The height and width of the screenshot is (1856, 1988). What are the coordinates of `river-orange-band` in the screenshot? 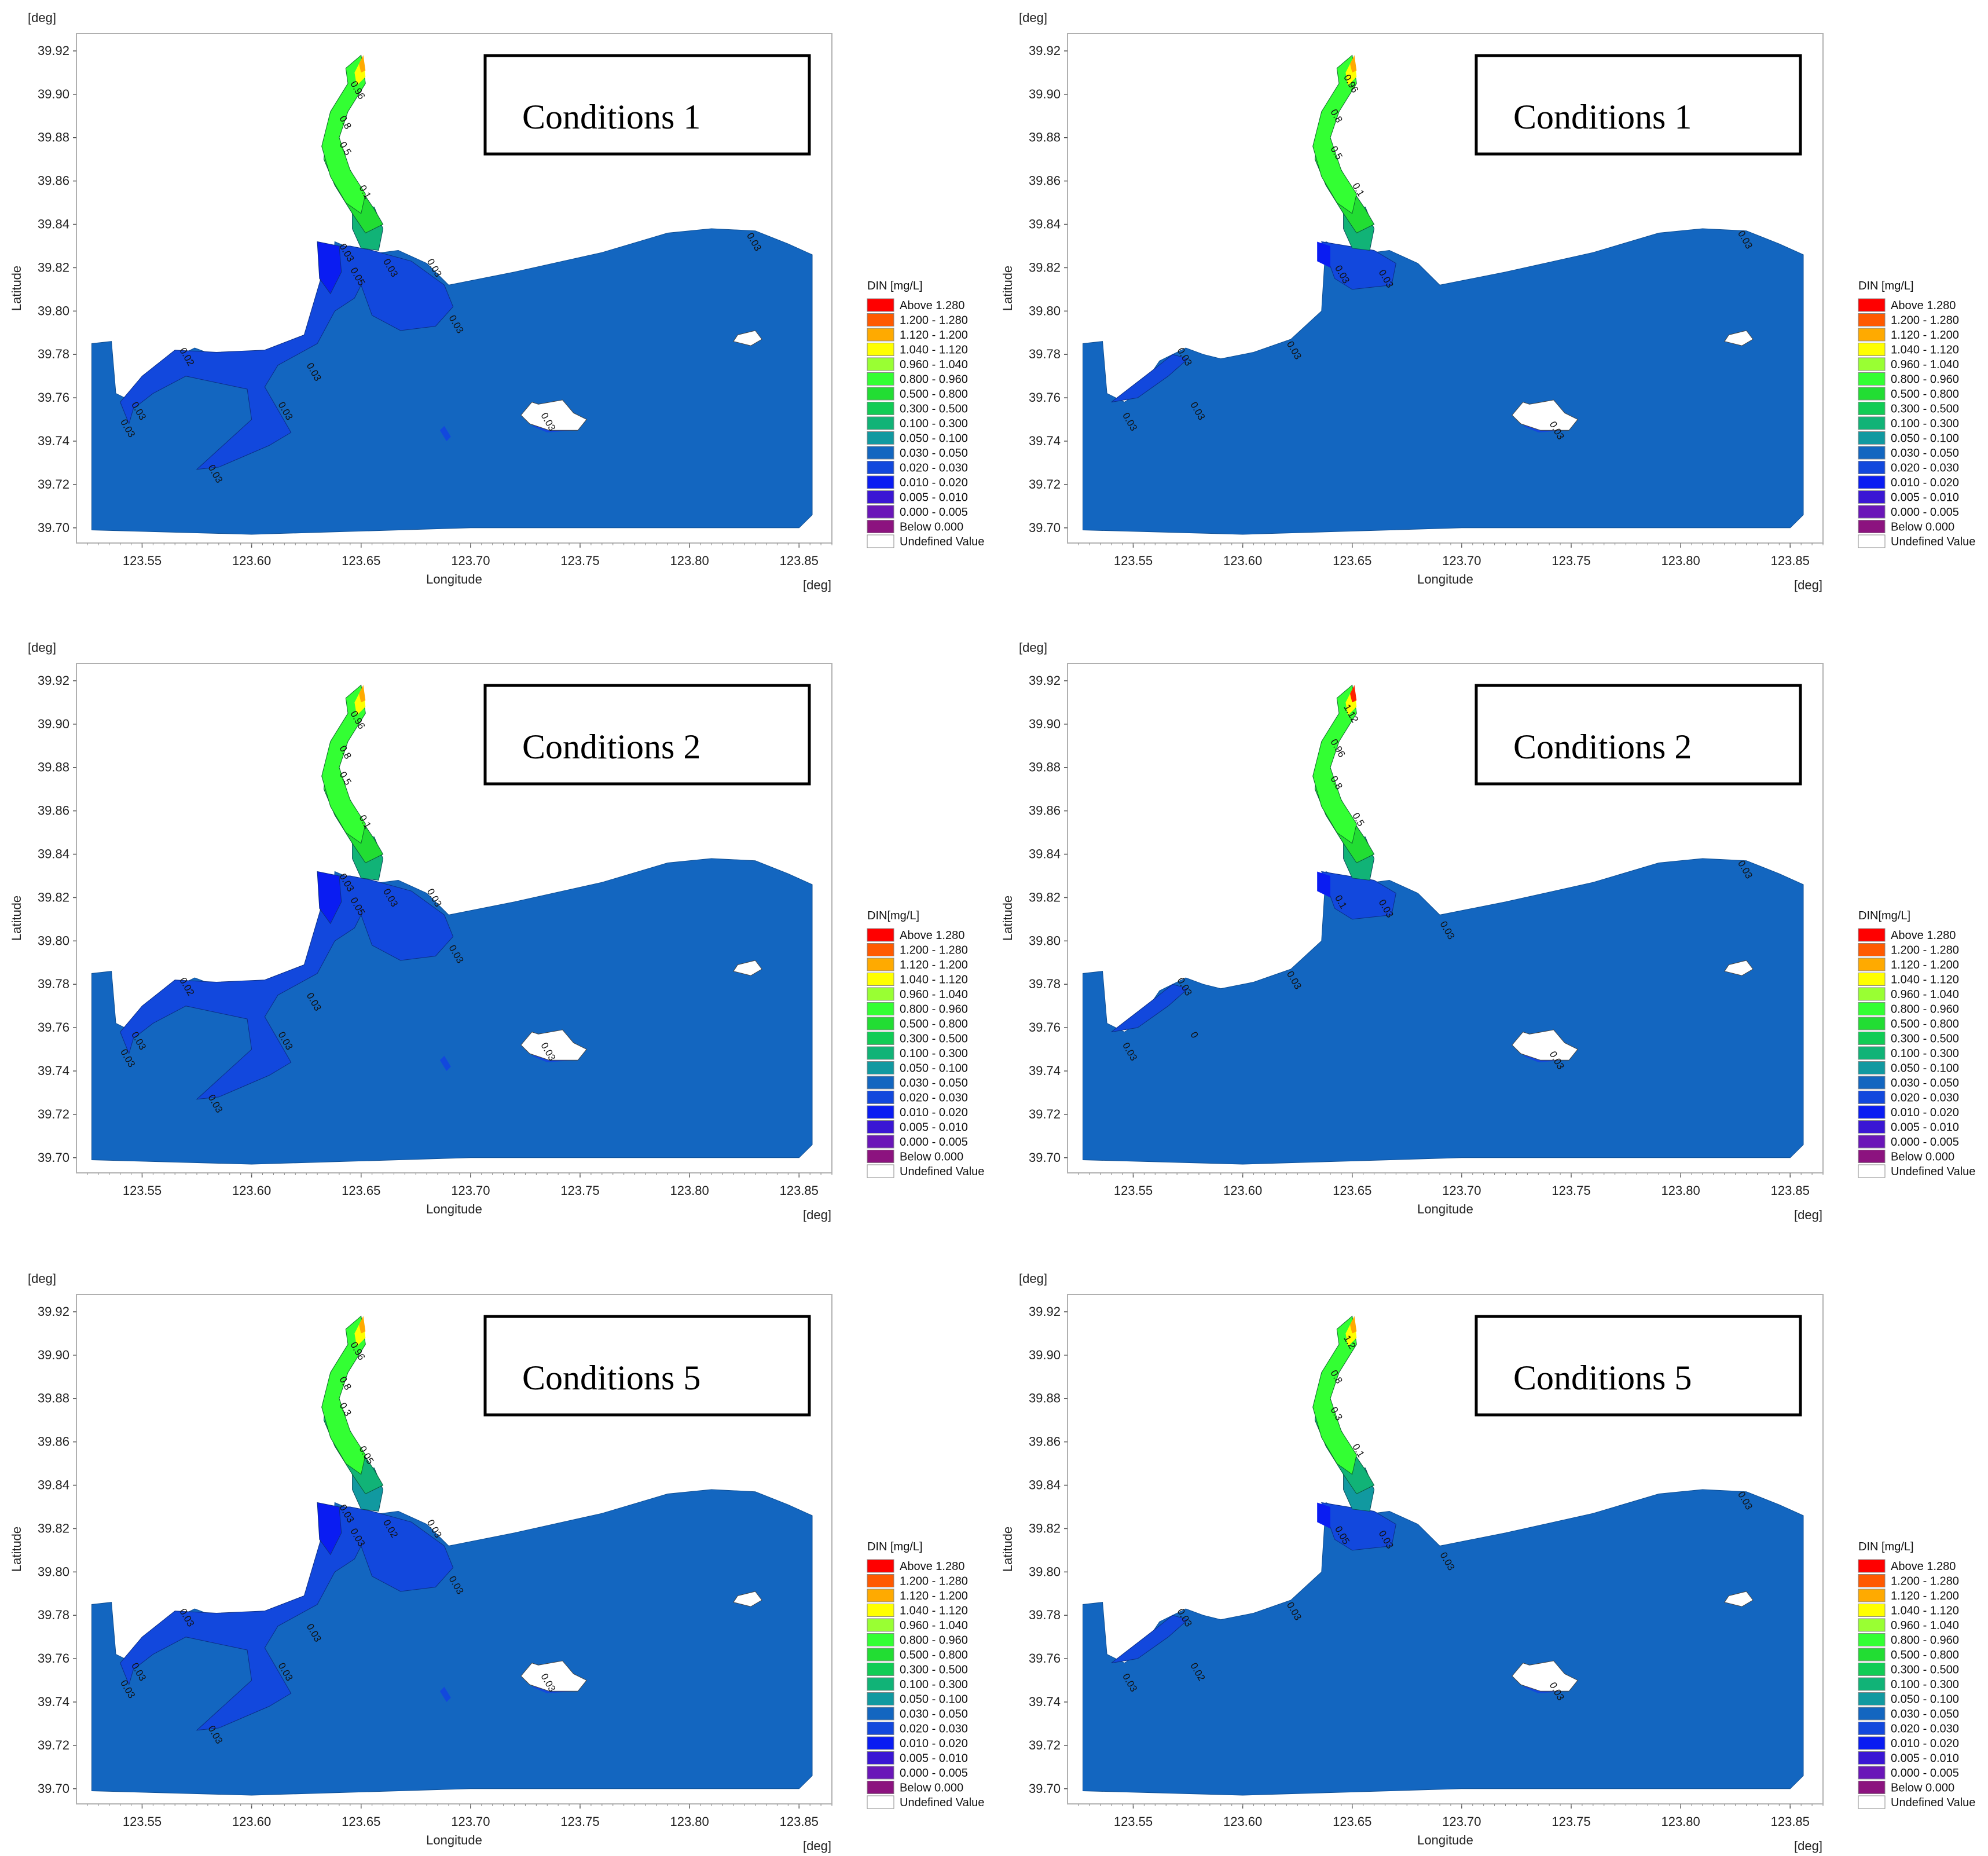 It's located at (363, 64).